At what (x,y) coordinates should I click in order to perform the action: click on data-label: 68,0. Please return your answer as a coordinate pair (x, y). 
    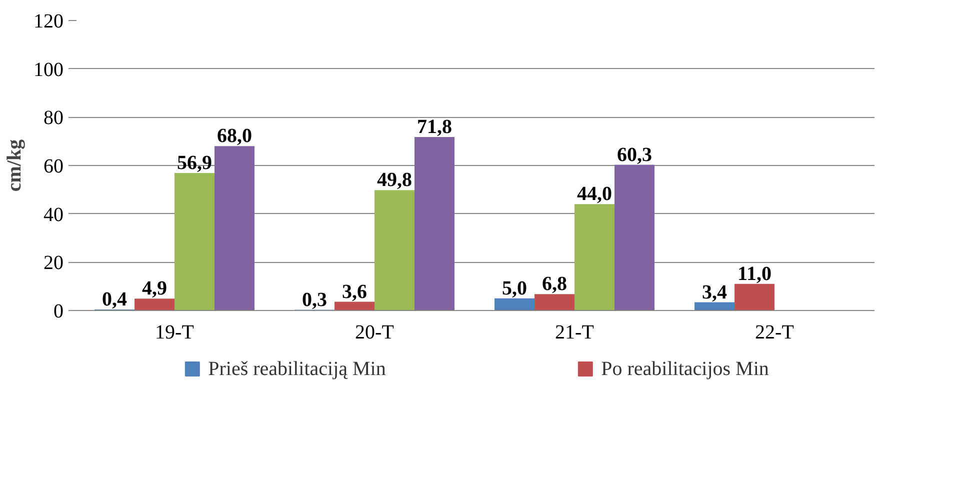
    Looking at the image, I should click on (234, 136).